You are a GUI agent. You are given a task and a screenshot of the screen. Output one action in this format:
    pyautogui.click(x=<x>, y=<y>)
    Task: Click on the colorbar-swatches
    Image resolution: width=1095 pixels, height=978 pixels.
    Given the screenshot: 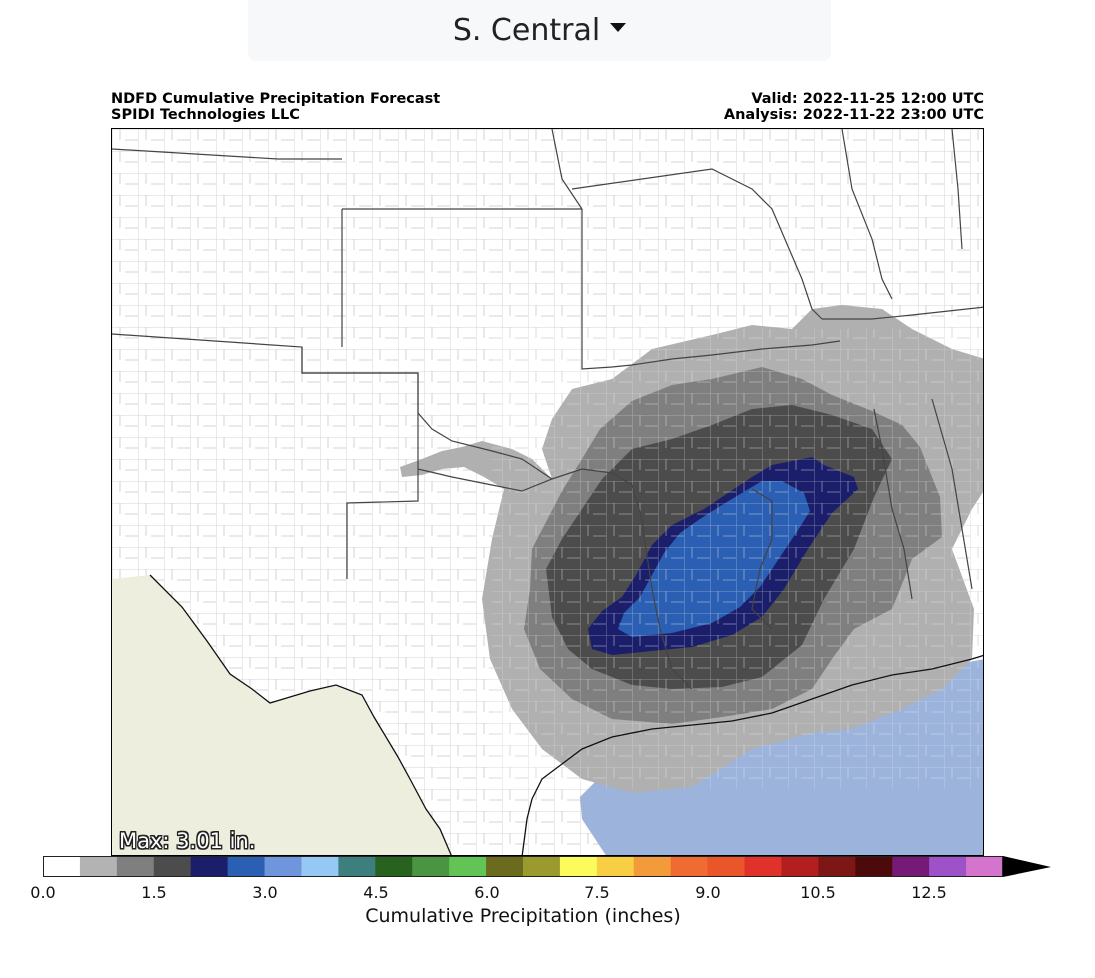 What is the action you would take?
    pyautogui.click(x=523, y=866)
    